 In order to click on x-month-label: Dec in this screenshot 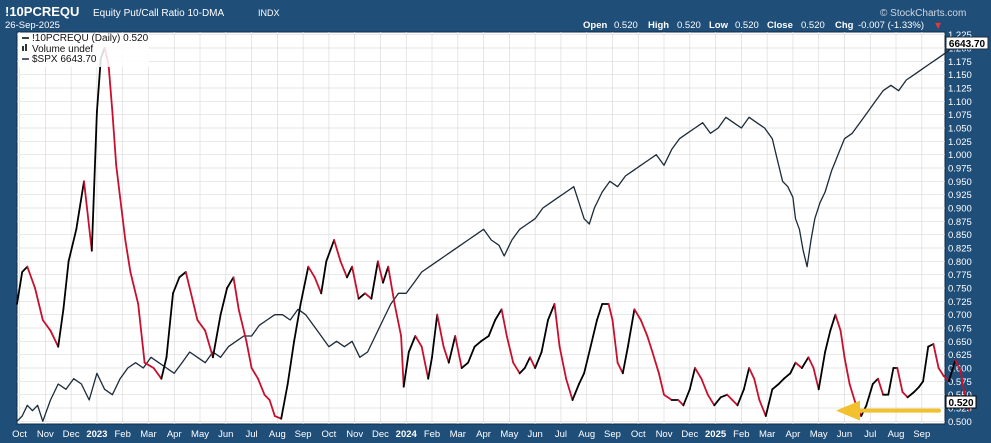, I will do `click(380, 434)`.